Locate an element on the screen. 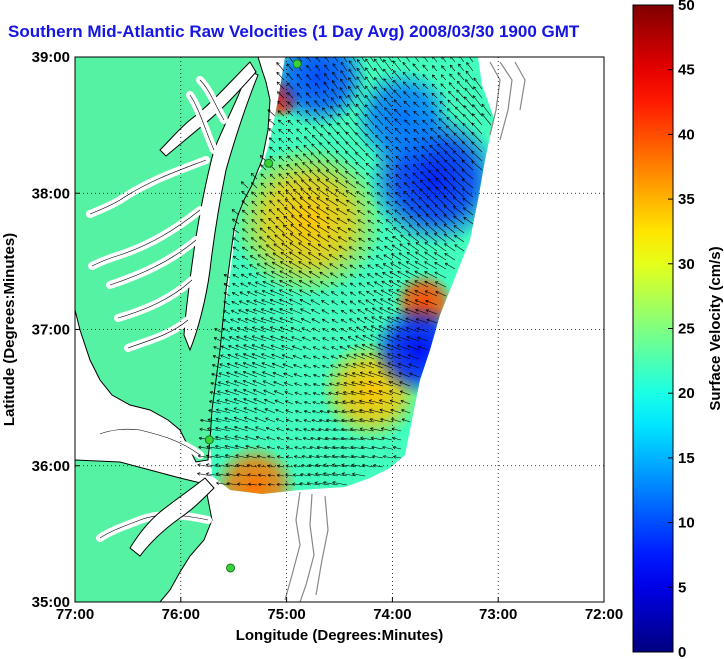 This screenshot has width=724, height=659. colorbar-tick-label: 20 is located at coordinates (686, 393).